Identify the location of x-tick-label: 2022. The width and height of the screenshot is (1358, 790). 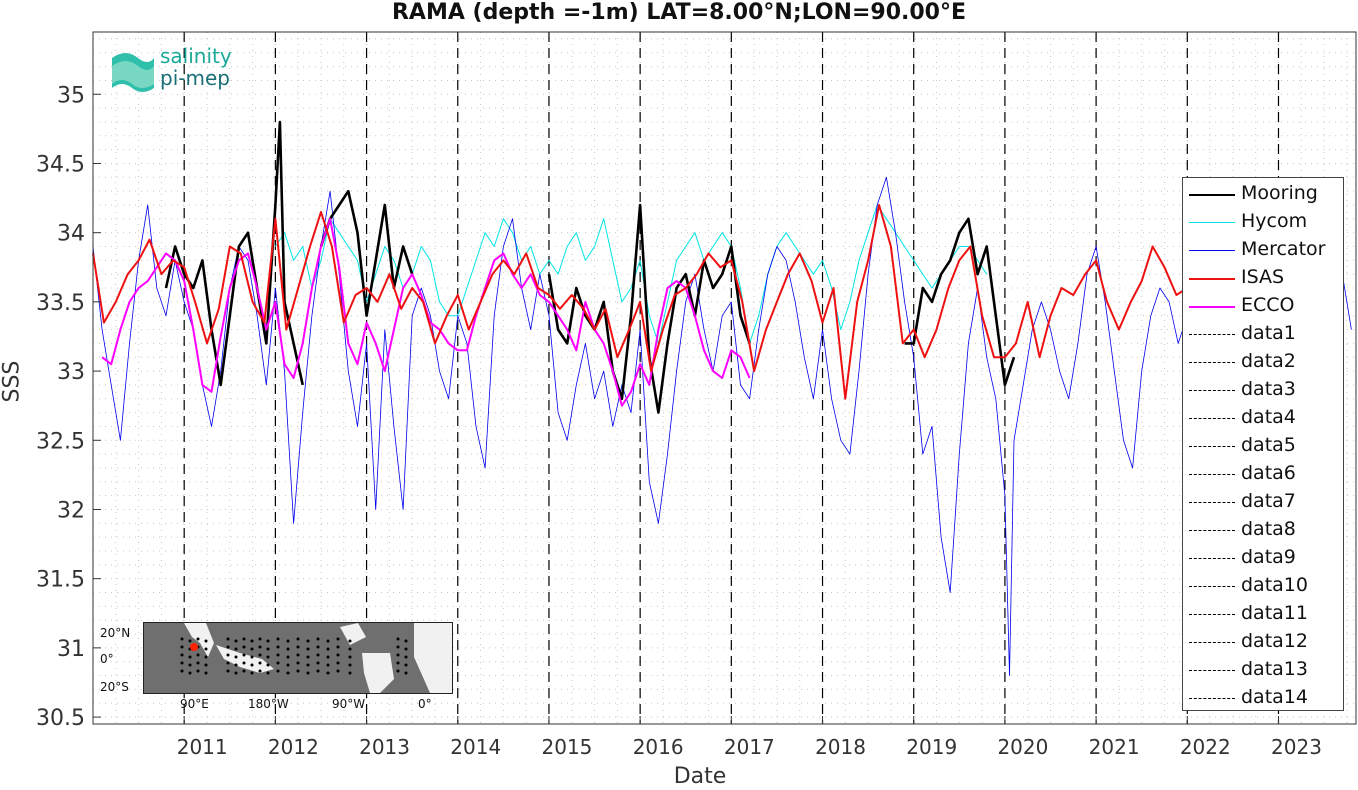
(1205, 747).